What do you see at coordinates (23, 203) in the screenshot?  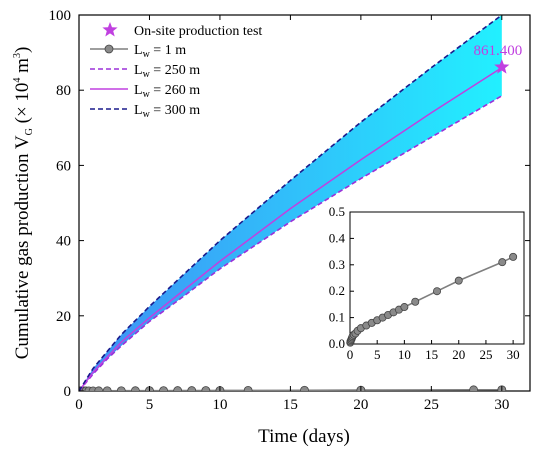 I see `y-axis-label: Cumulative gas production VG (× 104 m3)` at bounding box center [23, 203].